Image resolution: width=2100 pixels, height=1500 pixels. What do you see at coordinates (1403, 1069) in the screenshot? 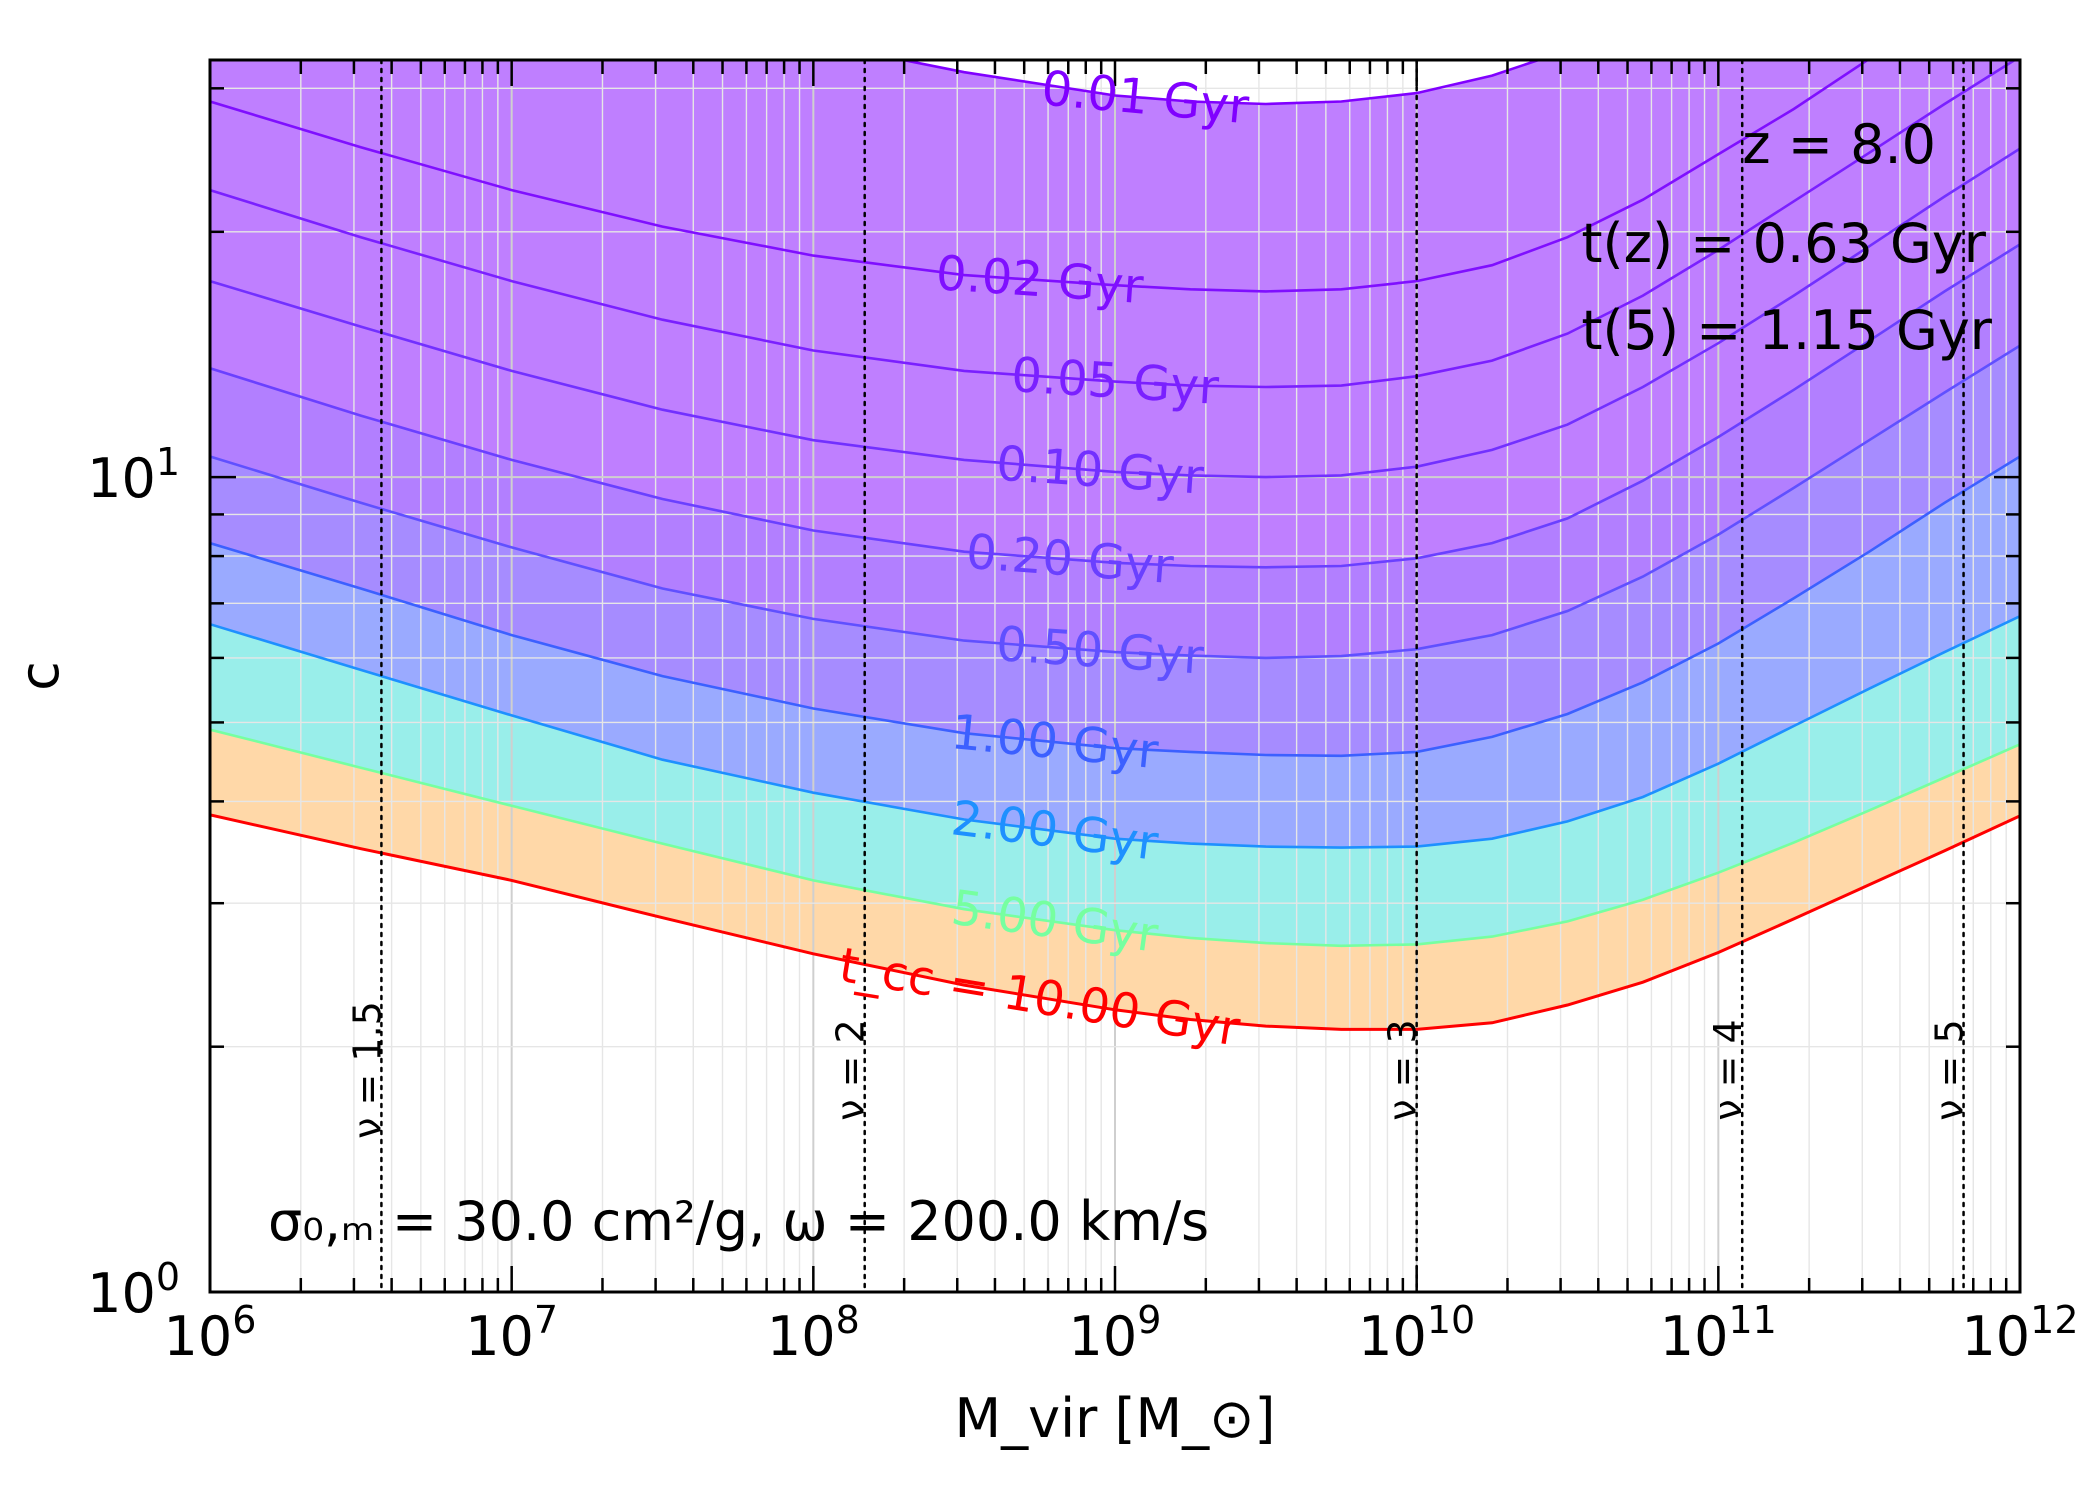
I see `label-nu-3: ν = 3` at bounding box center [1403, 1069].